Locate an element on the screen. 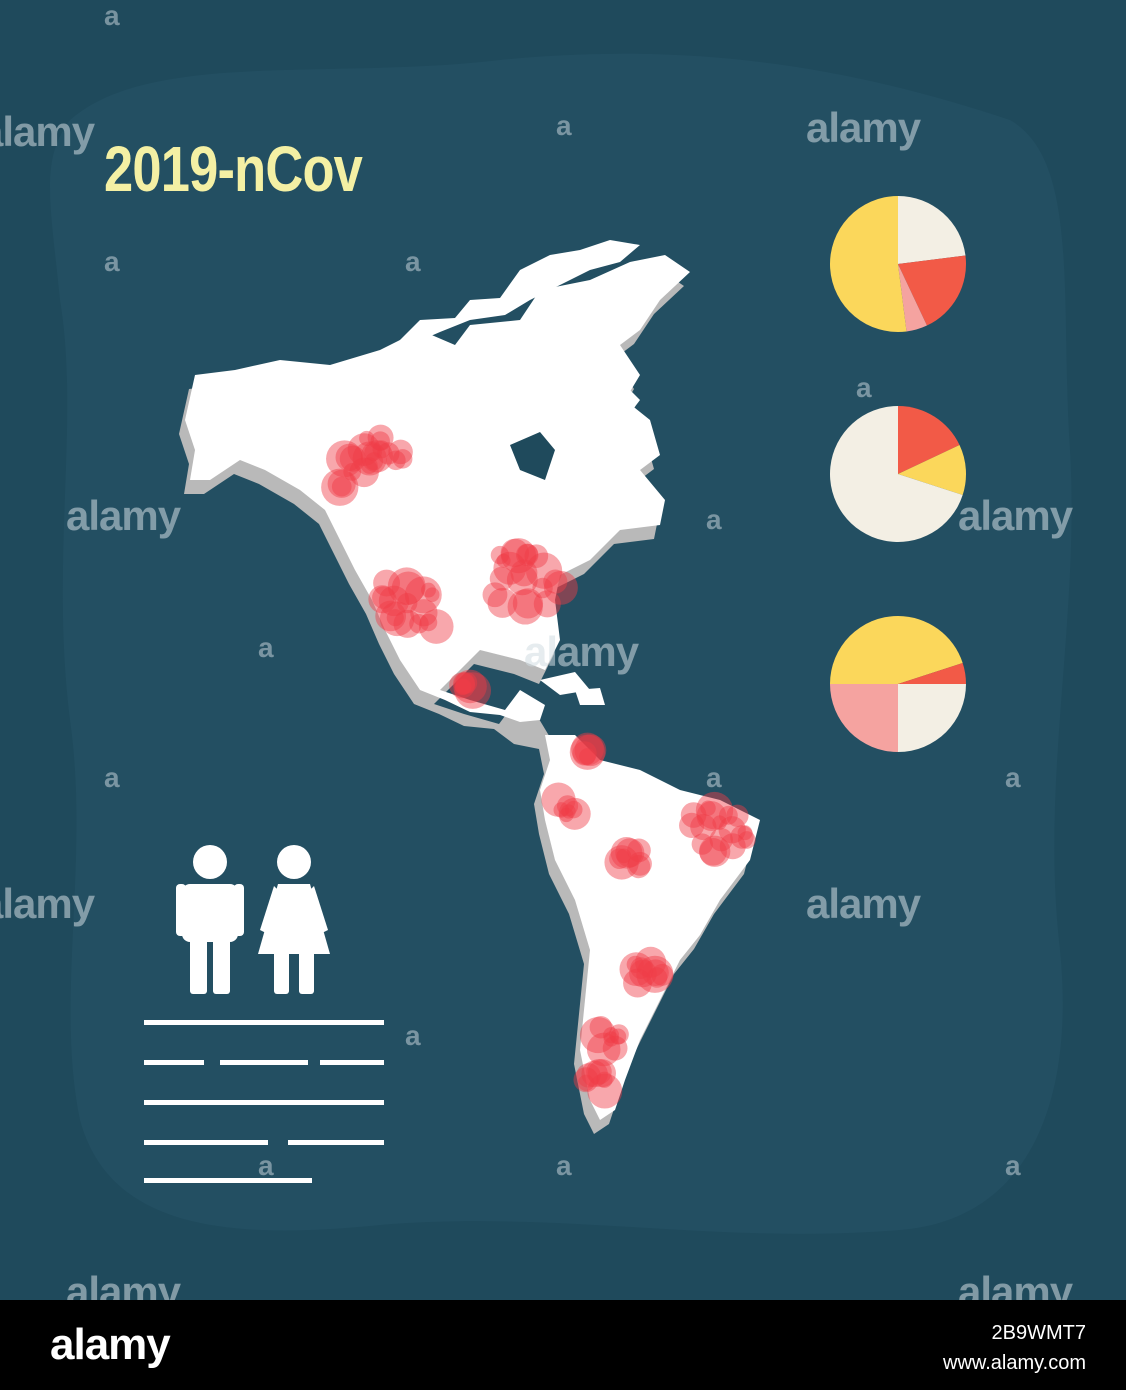  people-icons is located at coordinates (253, 919).